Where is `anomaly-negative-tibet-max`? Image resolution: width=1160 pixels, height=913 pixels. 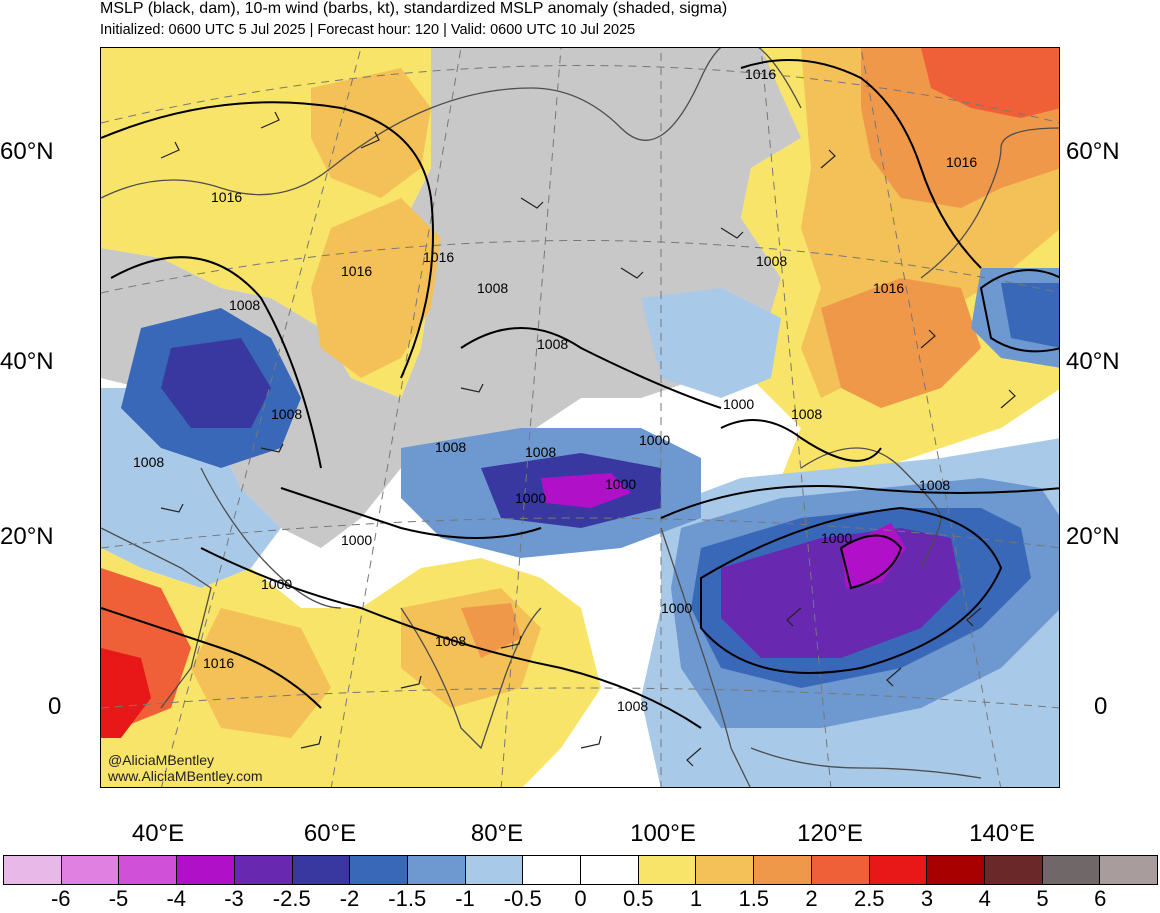 anomaly-negative-tibet-max is located at coordinates (586, 490).